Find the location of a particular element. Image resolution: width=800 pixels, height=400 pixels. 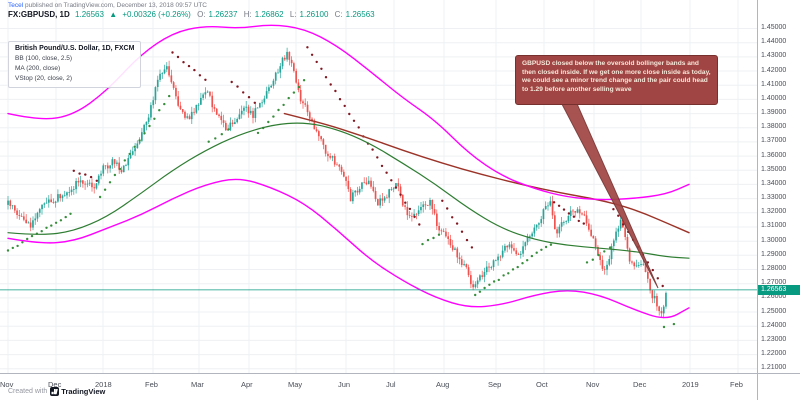

price-tick-label: 1.44000 is located at coordinates (774, 42).